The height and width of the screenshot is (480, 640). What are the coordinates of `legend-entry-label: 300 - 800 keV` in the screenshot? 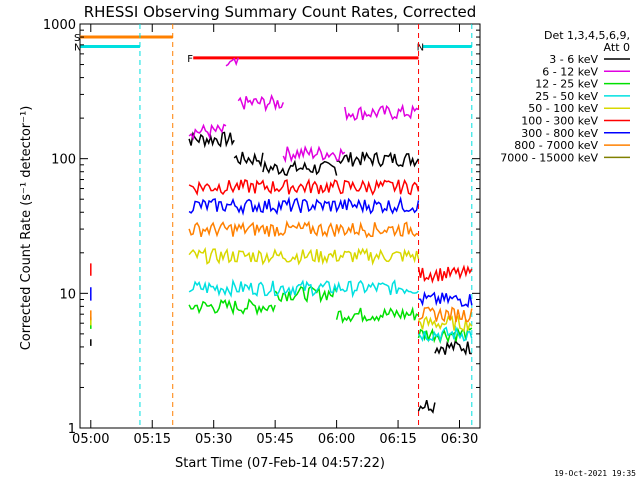 It's located at (559, 133).